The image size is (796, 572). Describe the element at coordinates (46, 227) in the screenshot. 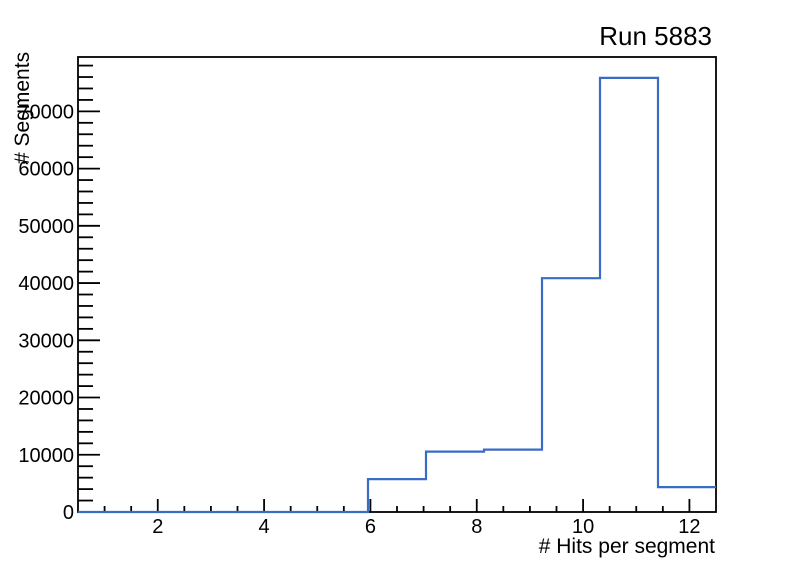

I see `y-tick-label: 50000` at that location.